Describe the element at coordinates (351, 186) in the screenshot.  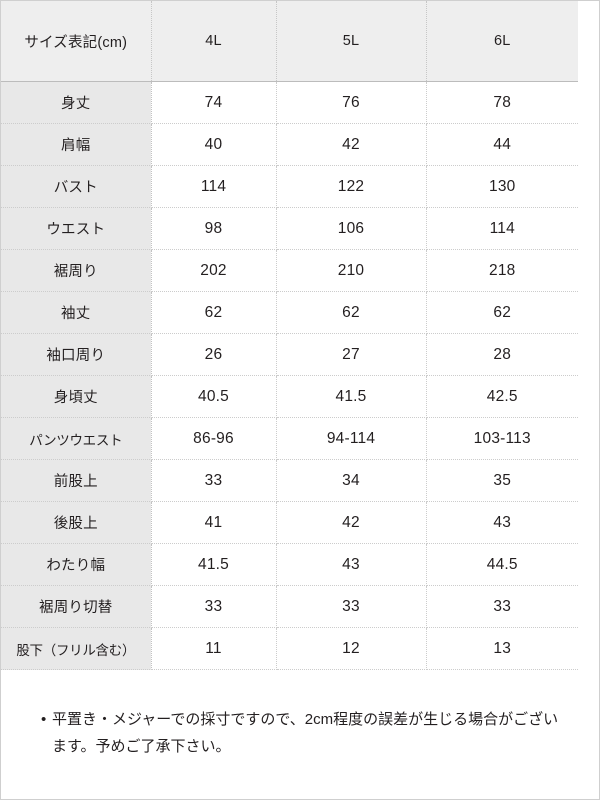
I see `cell-5l: 122` at that location.